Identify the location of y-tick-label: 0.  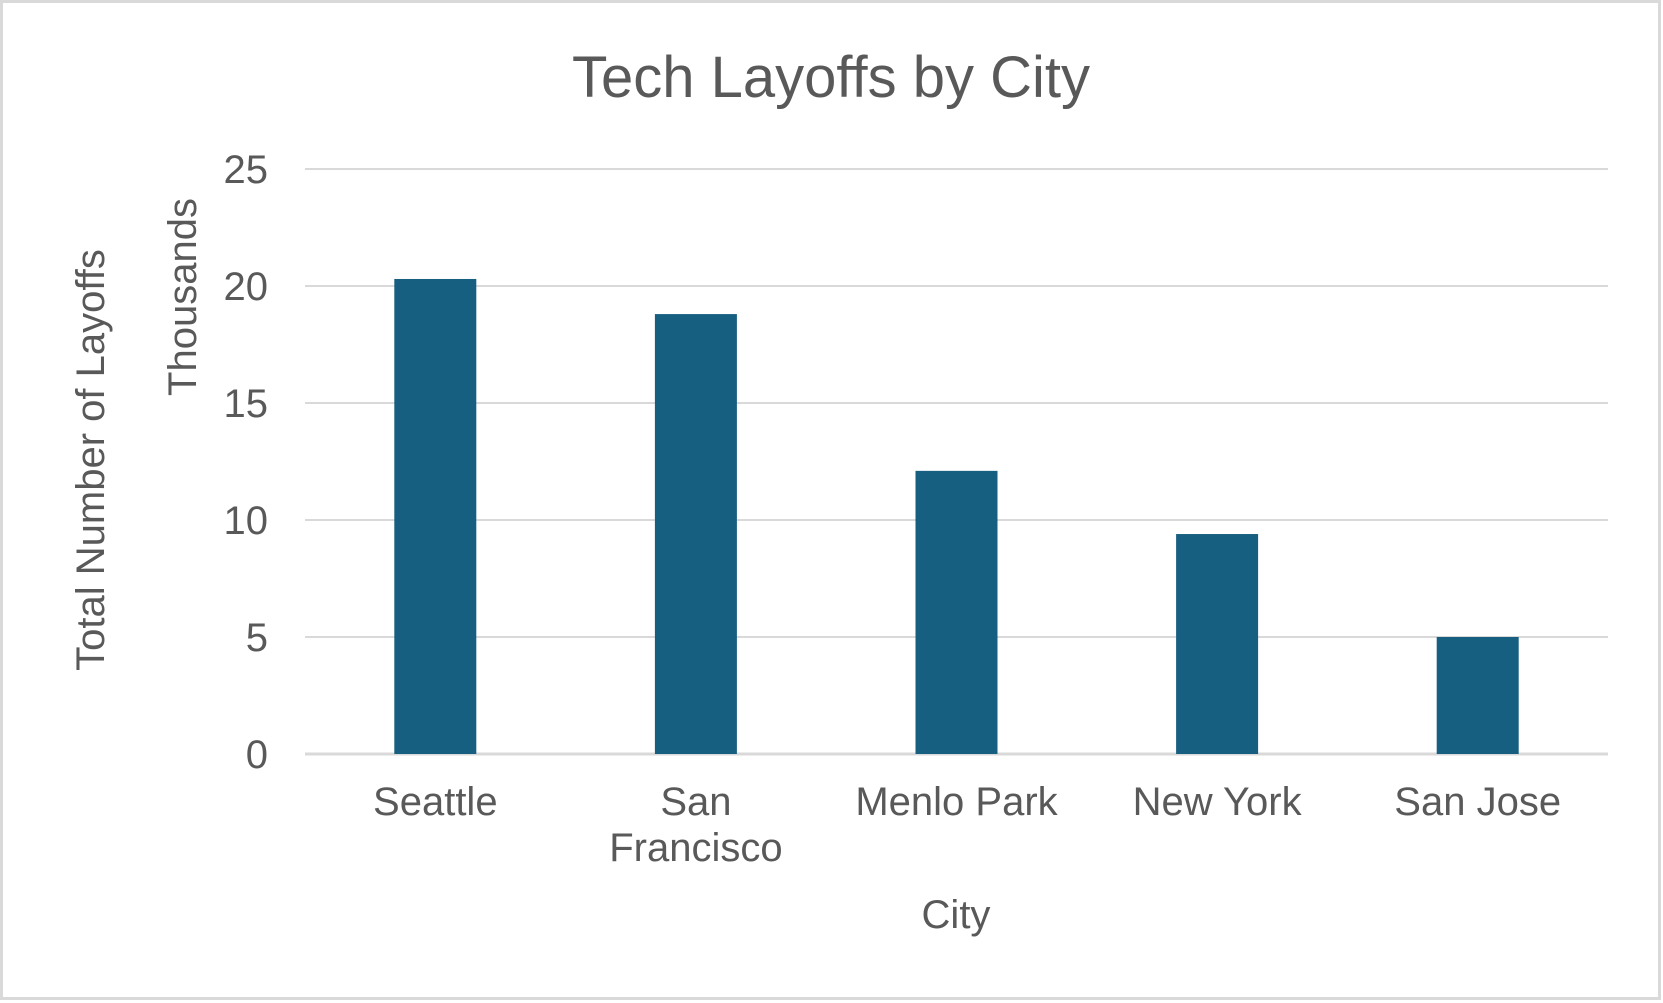
(257, 755).